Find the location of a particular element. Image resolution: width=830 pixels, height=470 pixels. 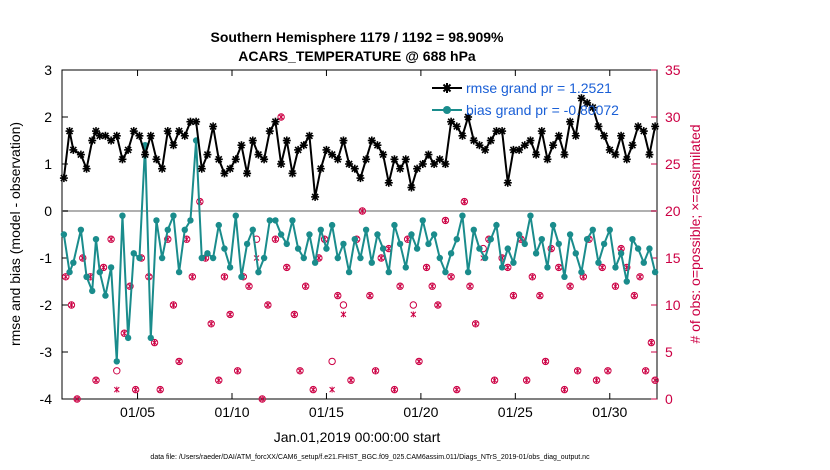

x-tick-label: 01/30 is located at coordinates (609, 412).